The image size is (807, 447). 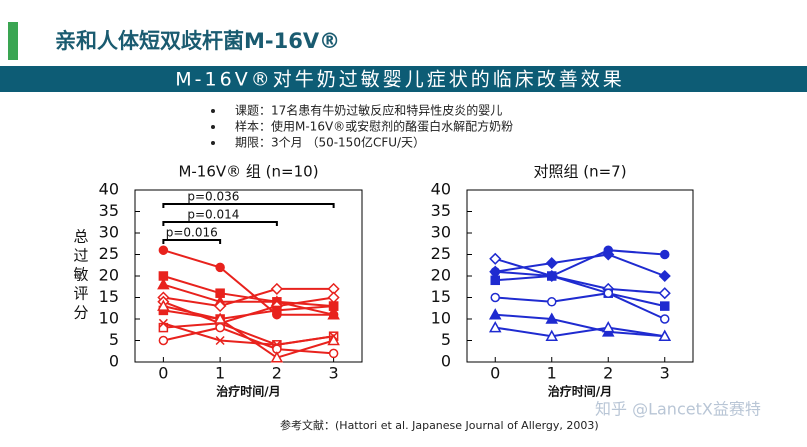 I want to click on banner-title: M-16V®对牛奶过敏婴儿症状的临床改善效果, so click(x=399, y=80).